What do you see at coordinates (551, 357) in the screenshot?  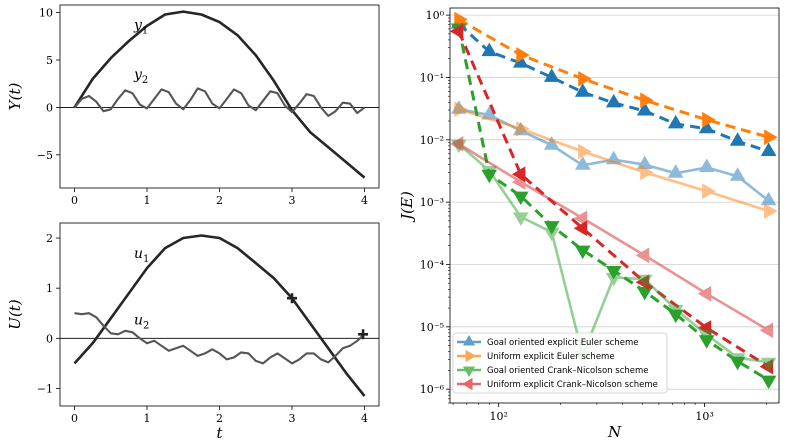 I see `legend-label: Uniform explicit Euler scheme` at bounding box center [551, 357].